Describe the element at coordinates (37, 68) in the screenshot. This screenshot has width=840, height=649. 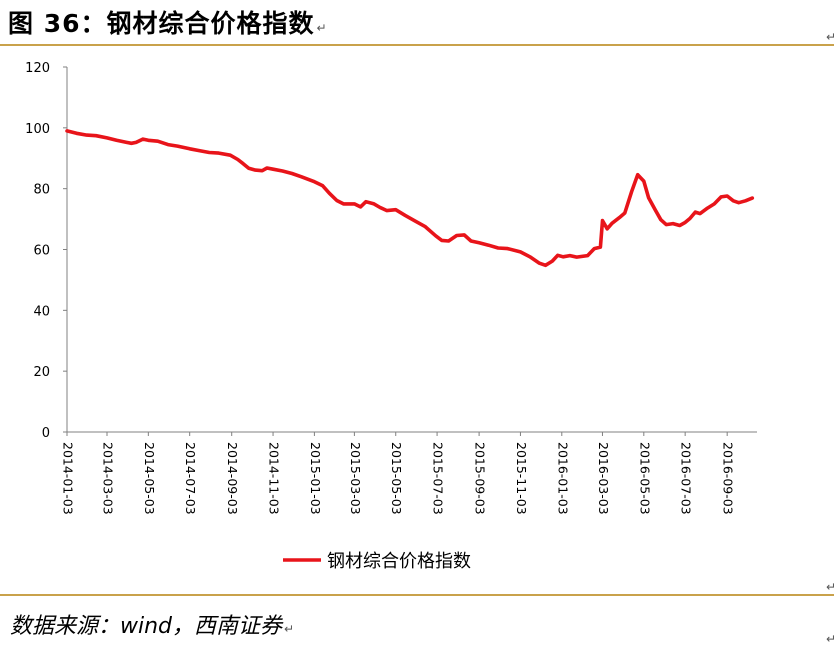
I see `y-tick-label: 120` at that location.